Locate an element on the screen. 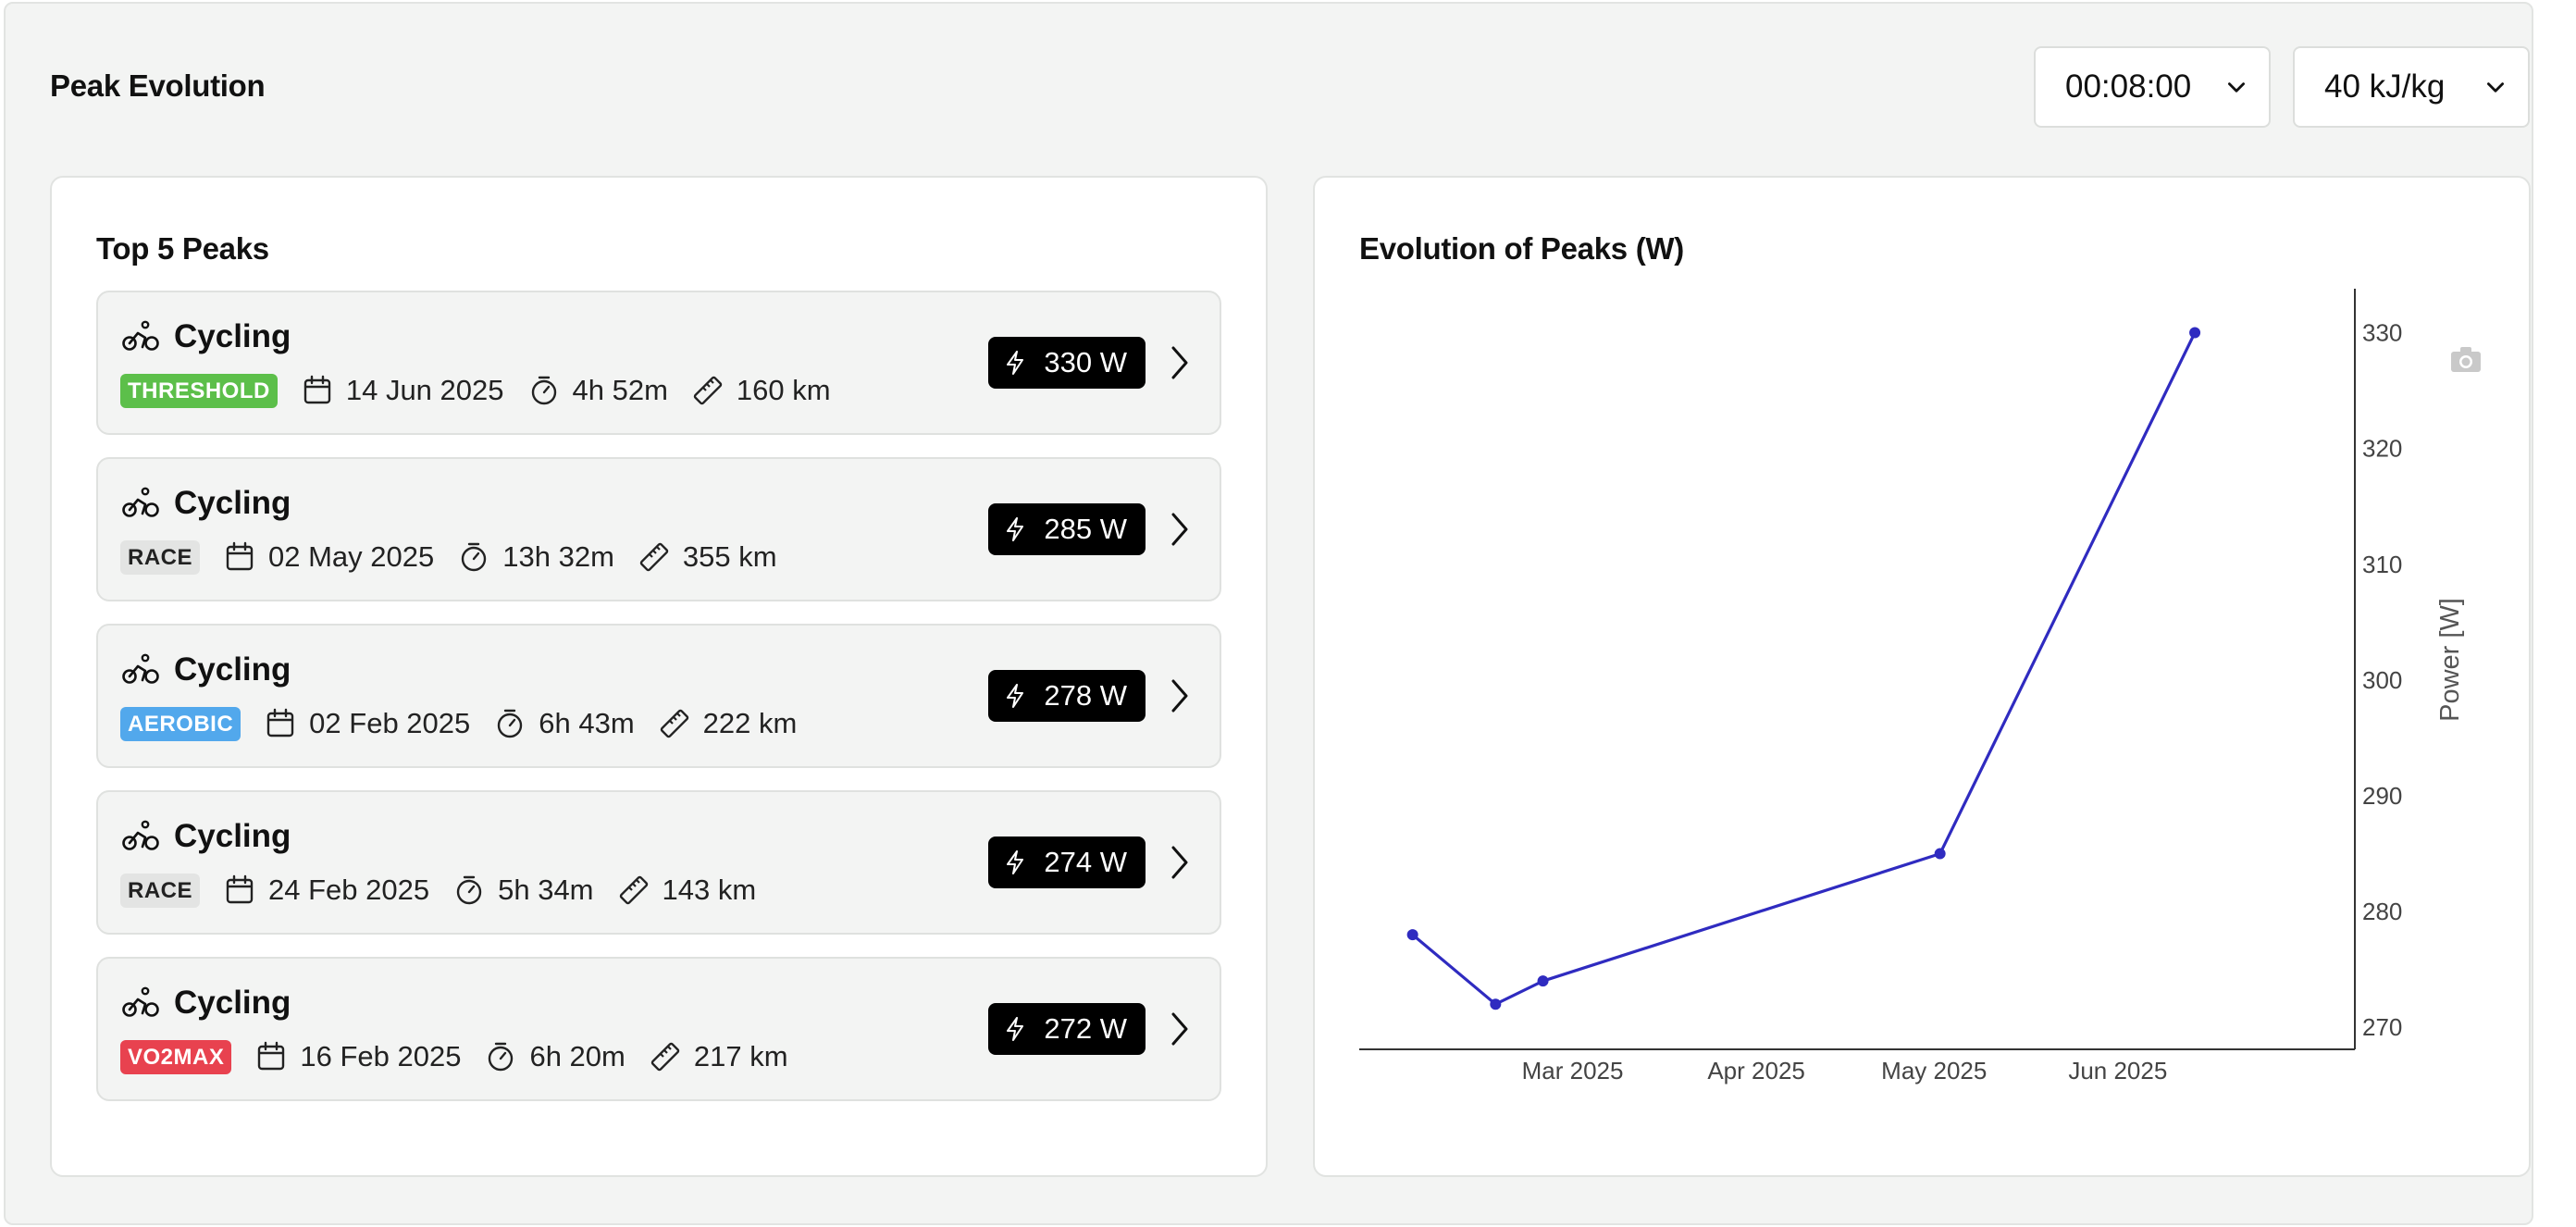 The height and width of the screenshot is (1227, 2576). peak-meta: RACE 02 May 2025 13h 32m 355 km is located at coordinates (448, 557).